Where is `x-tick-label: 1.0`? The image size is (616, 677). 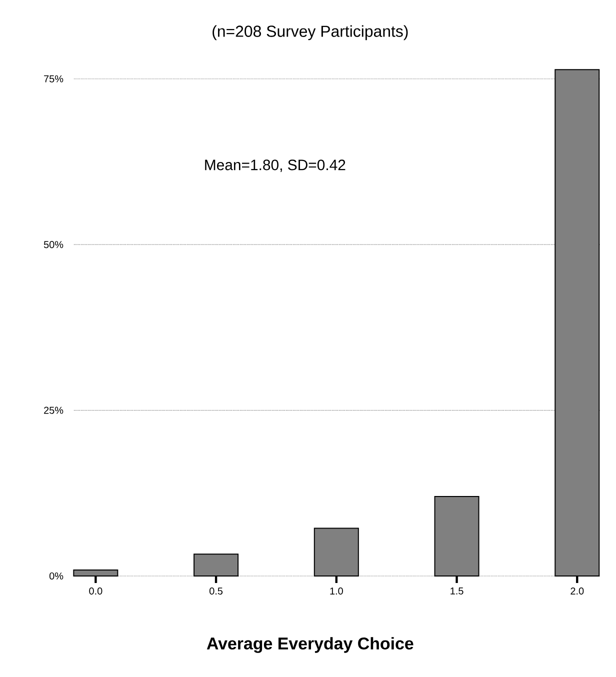 x-tick-label: 1.0 is located at coordinates (336, 591).